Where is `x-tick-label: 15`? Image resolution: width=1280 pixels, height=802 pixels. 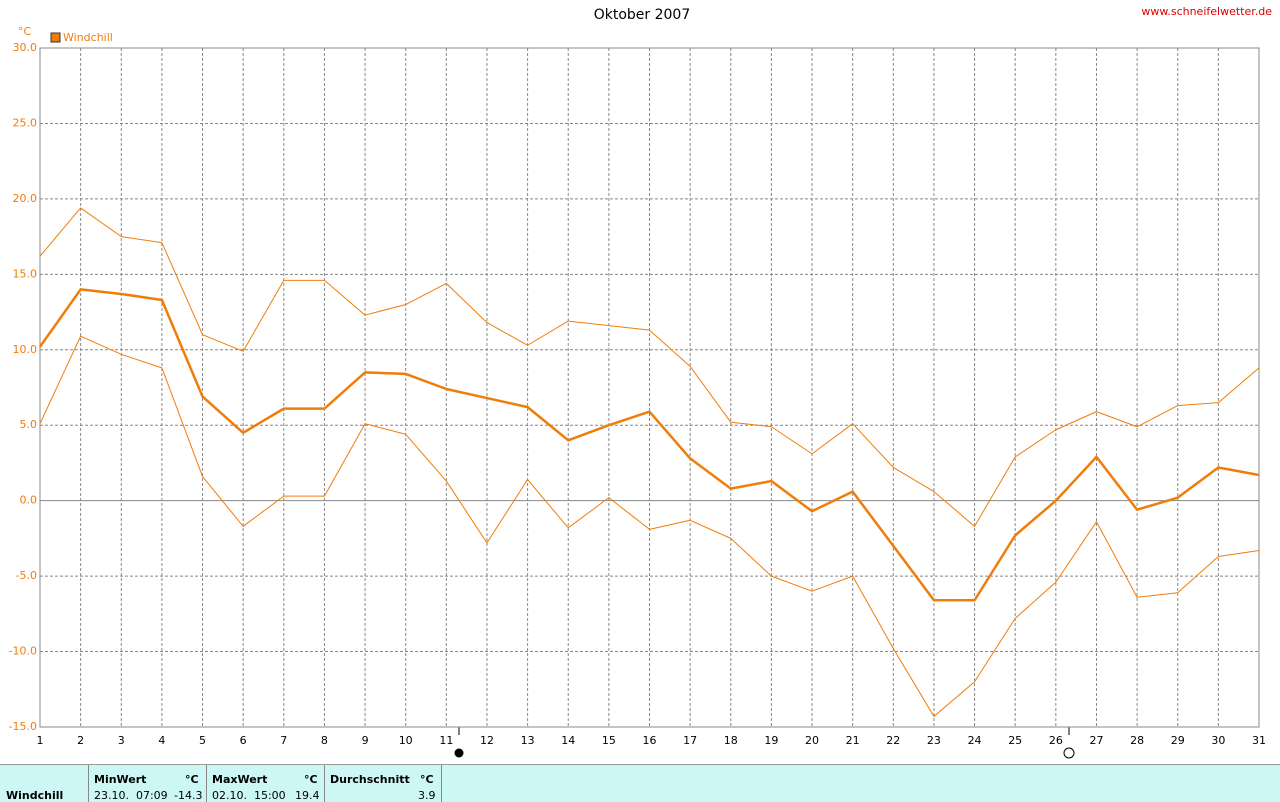
x-tick-label: 15 is located at coordinates (609, 740).